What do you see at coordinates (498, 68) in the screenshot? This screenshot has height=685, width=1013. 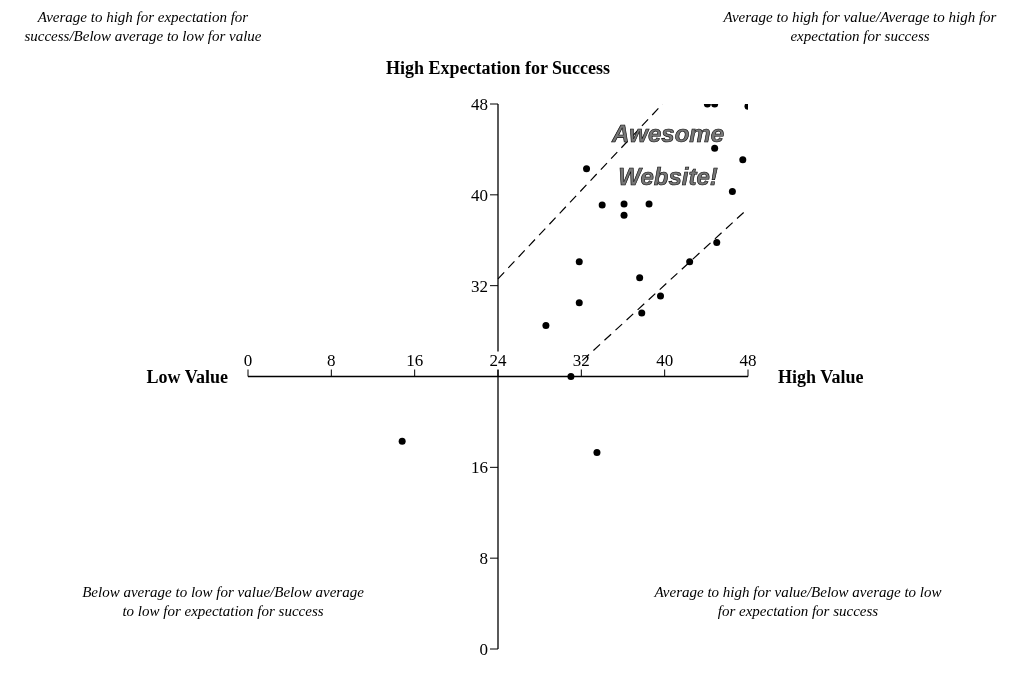 I see `y-axis-title: High Expectation for Success` at bounding box center [498, 68].